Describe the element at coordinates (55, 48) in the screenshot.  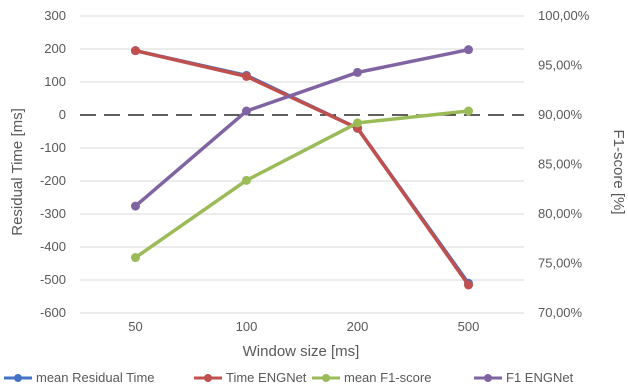
I see `y-left-tick-label: 200` at that location.